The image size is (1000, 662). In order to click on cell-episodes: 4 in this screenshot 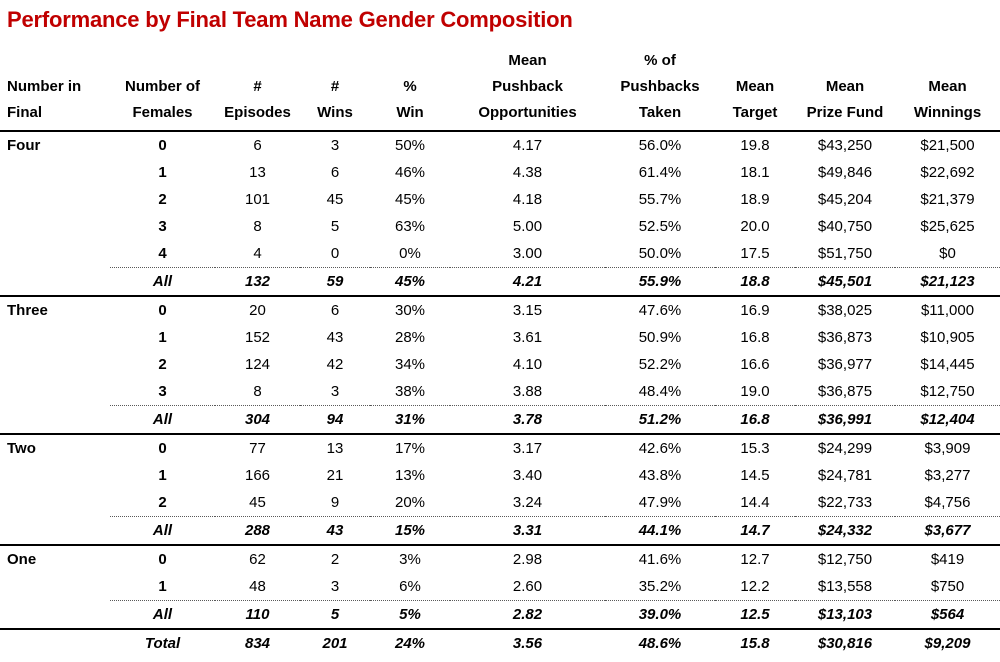, I will do `click(257, 253)`.